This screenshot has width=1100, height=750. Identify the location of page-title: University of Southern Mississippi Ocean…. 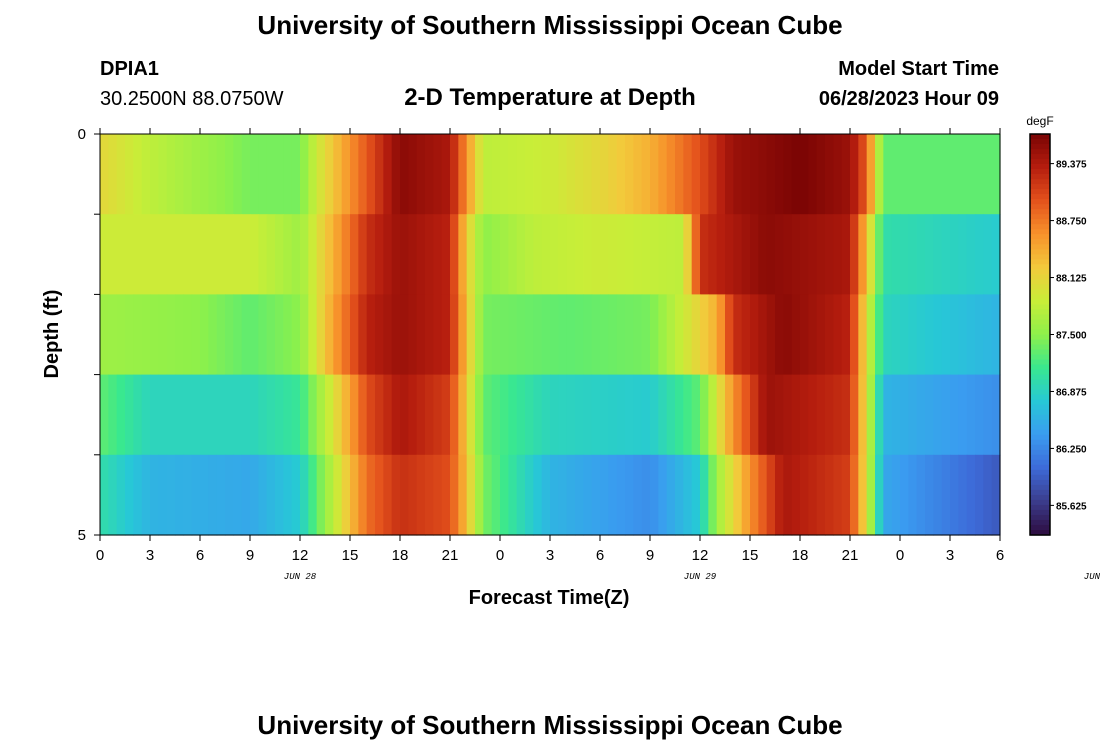
(549, 25).